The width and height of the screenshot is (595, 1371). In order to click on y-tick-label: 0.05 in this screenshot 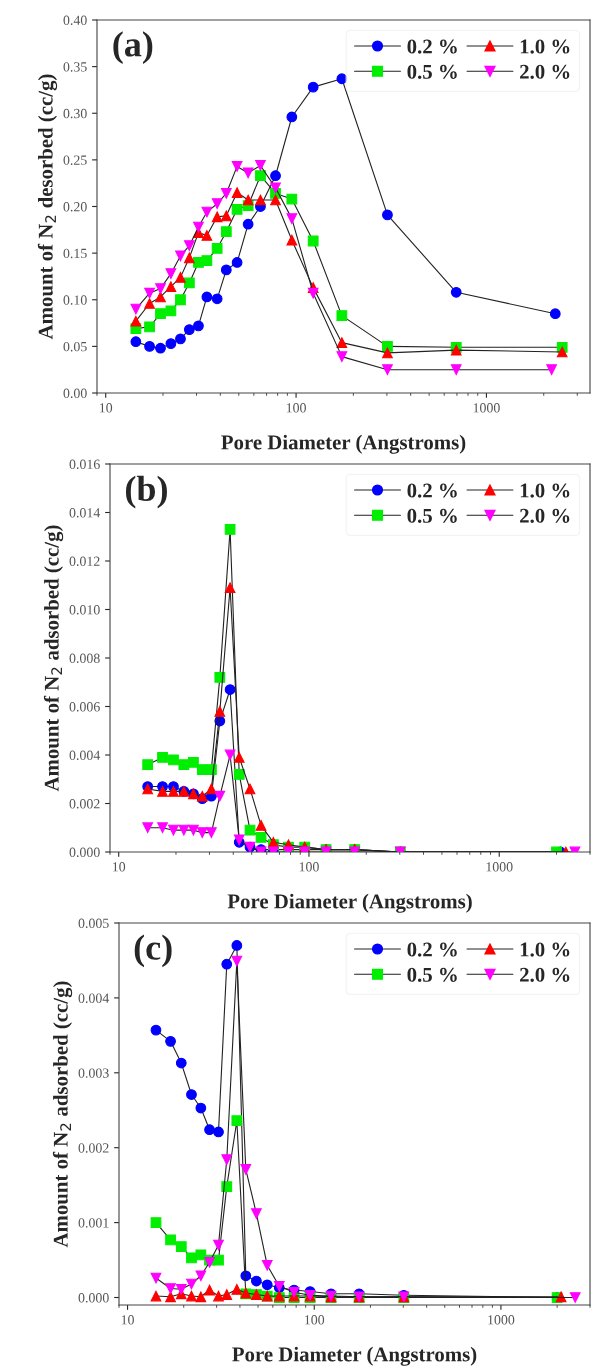, I will do `click(75, 346)`.